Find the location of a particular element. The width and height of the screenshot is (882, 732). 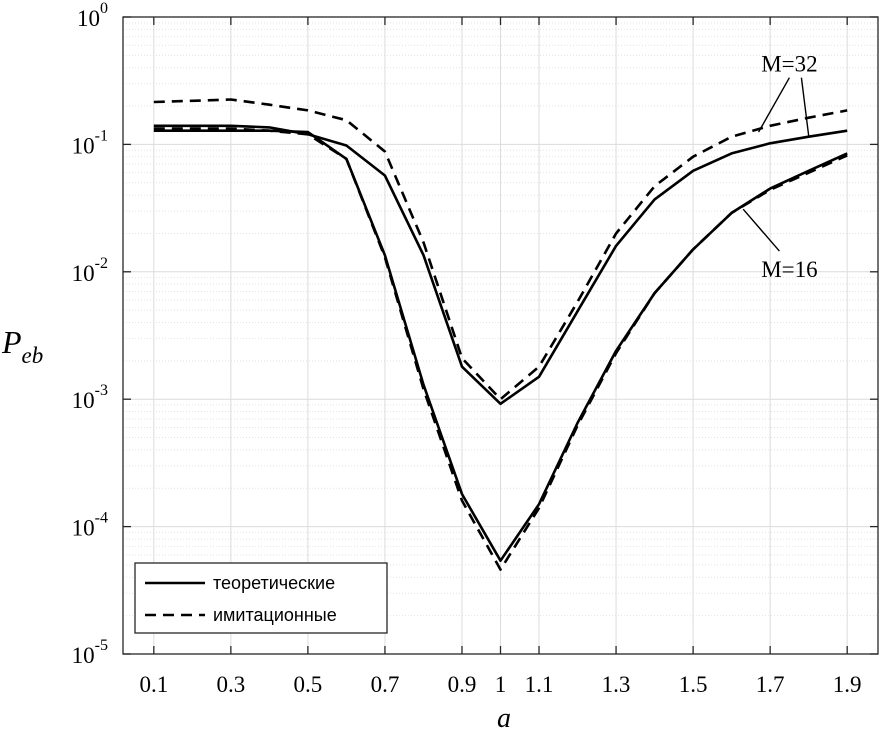

legend-box is located at coordinates (261, 598).